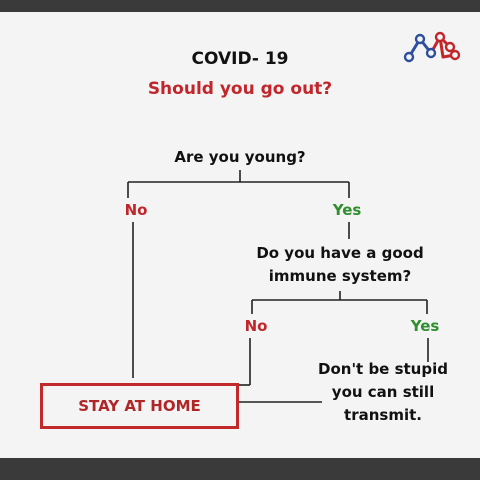  Describe the element at coordinates (136, 210) in the screenshot. I see `answer-no-young: No` at that location.